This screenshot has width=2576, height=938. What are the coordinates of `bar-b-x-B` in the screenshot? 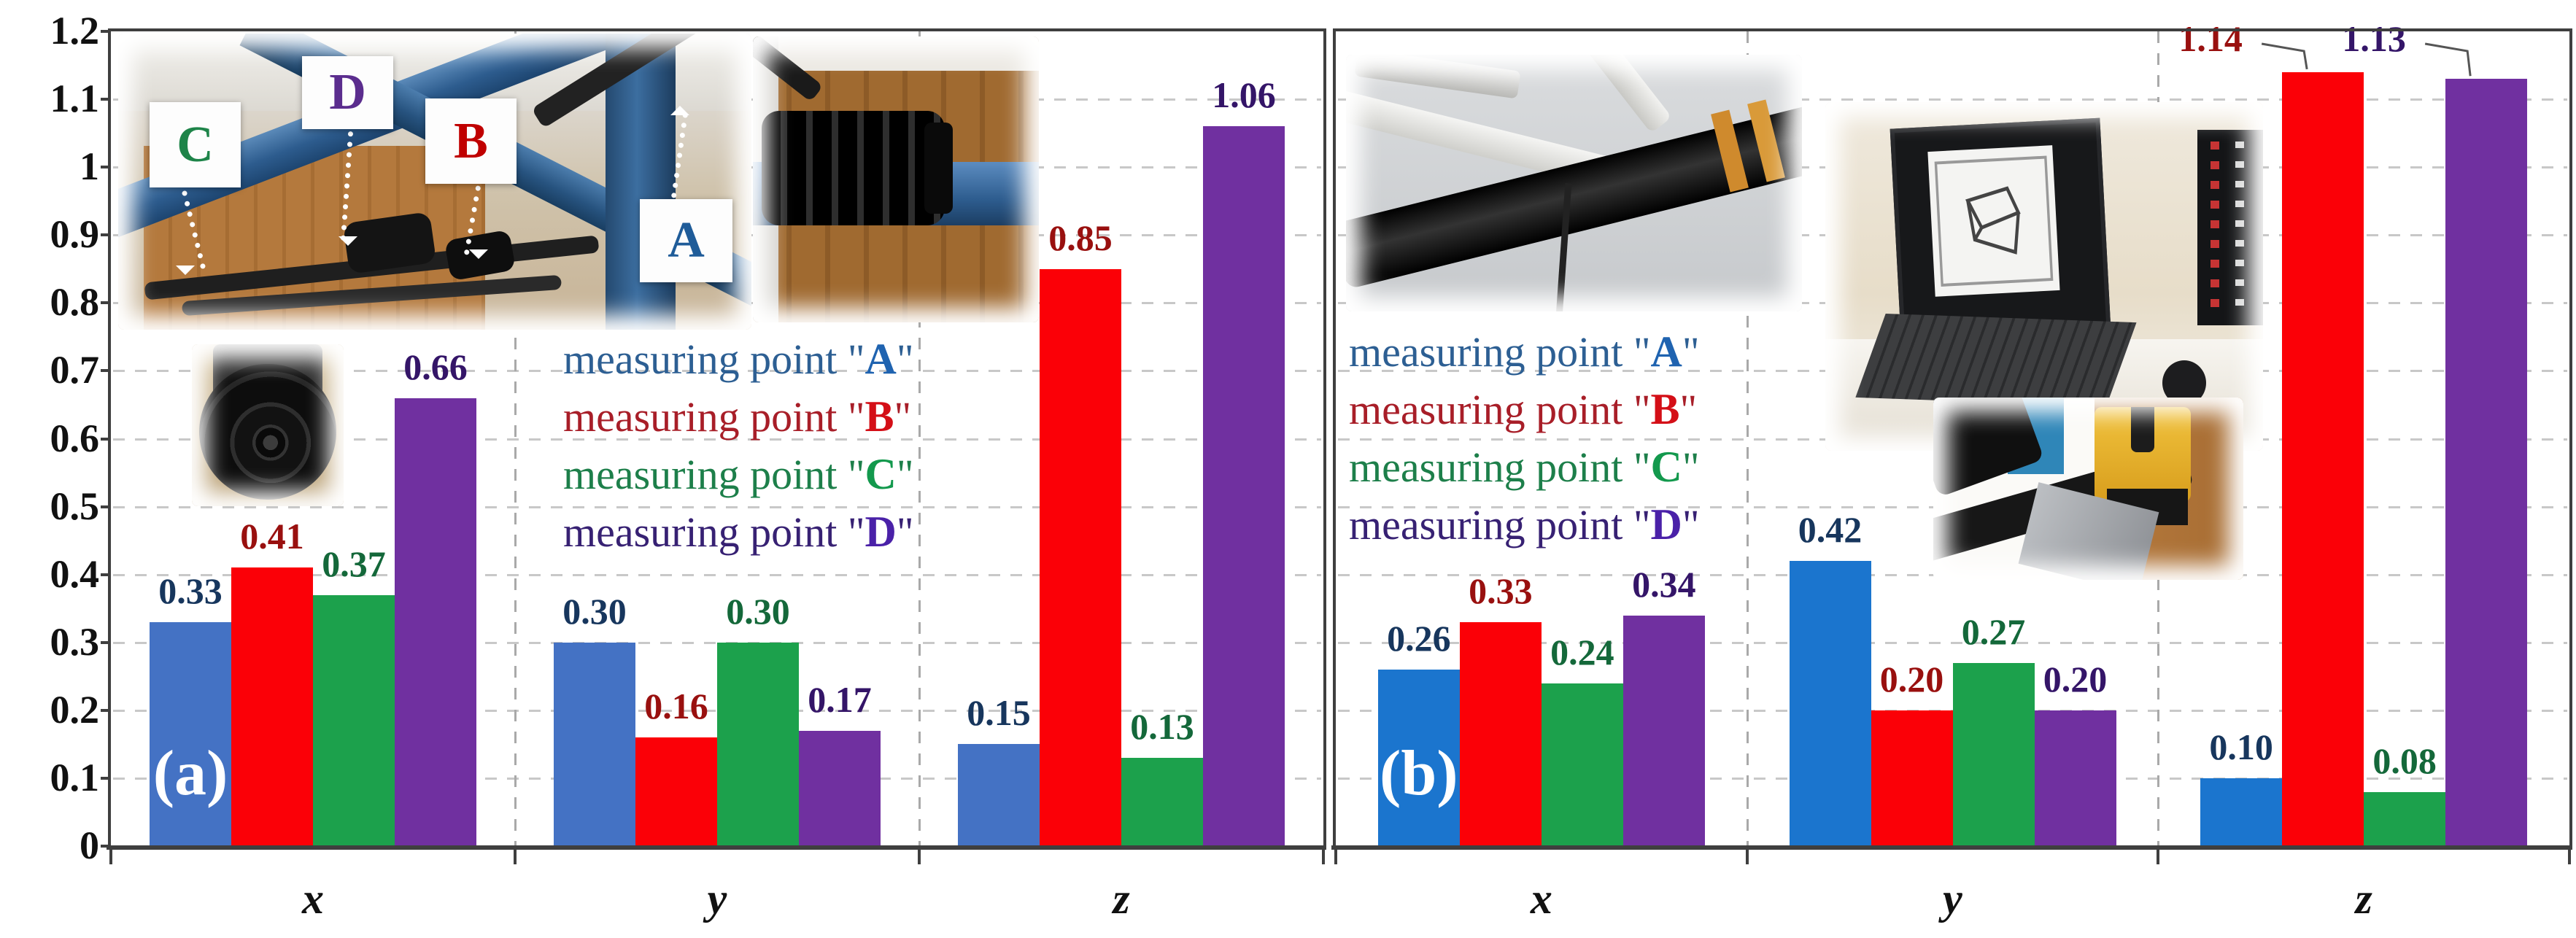 It's located at (1500, 733).